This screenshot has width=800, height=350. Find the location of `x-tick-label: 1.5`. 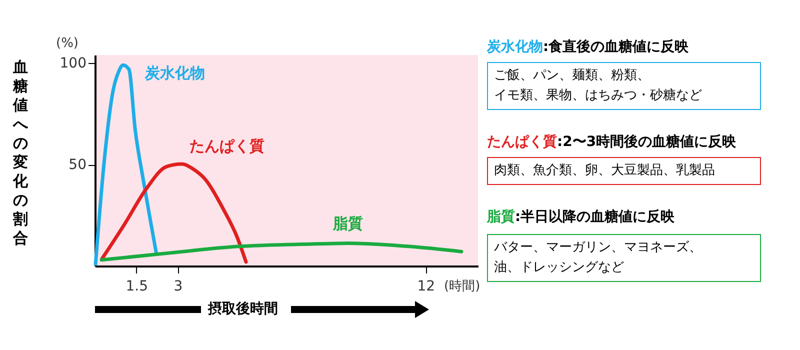

x-tick-label: 1.5 is located at coordinates (137, 286).